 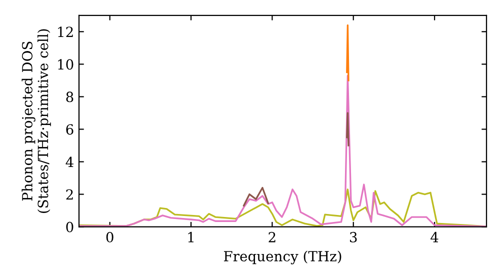 What do you see at coordinates (272, 237) in the screenshot?
I see `x-tick-label: 2` at bounding box center [272, 237].